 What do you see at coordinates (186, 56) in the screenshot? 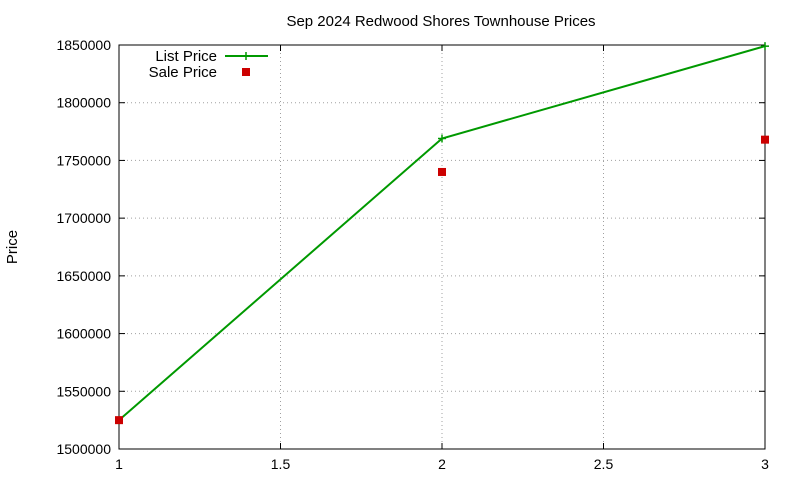
I see `legend-label: List Price` at bounding box center [186, 56].